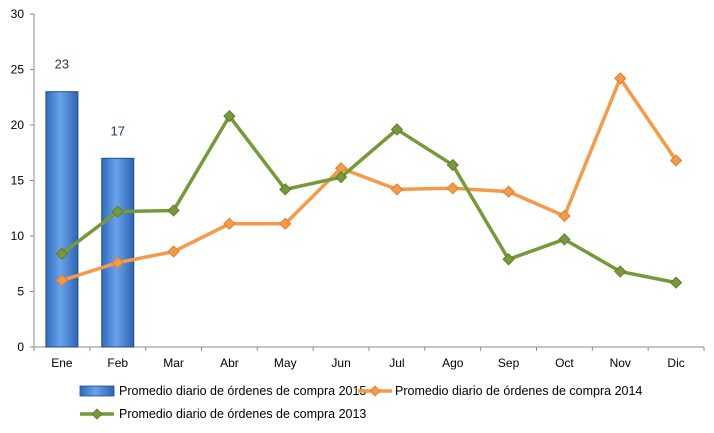 Image resolution: width=714 pixels, height=433 pixels. Describe the element at coordinates (18, 125) in the screenshot. I see `y-tick-label: 20` at that location.